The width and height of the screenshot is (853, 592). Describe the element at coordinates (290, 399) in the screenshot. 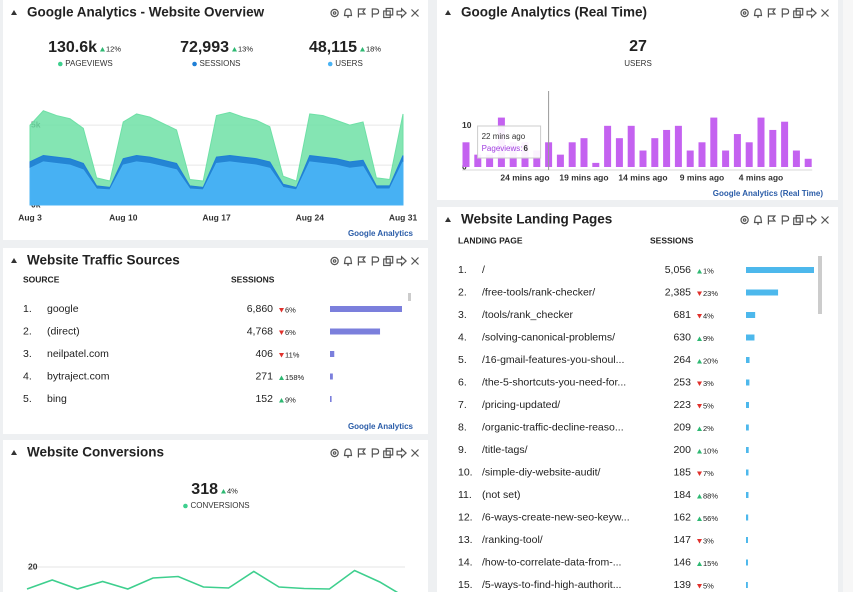

I see `row-change: 9%` at that location.